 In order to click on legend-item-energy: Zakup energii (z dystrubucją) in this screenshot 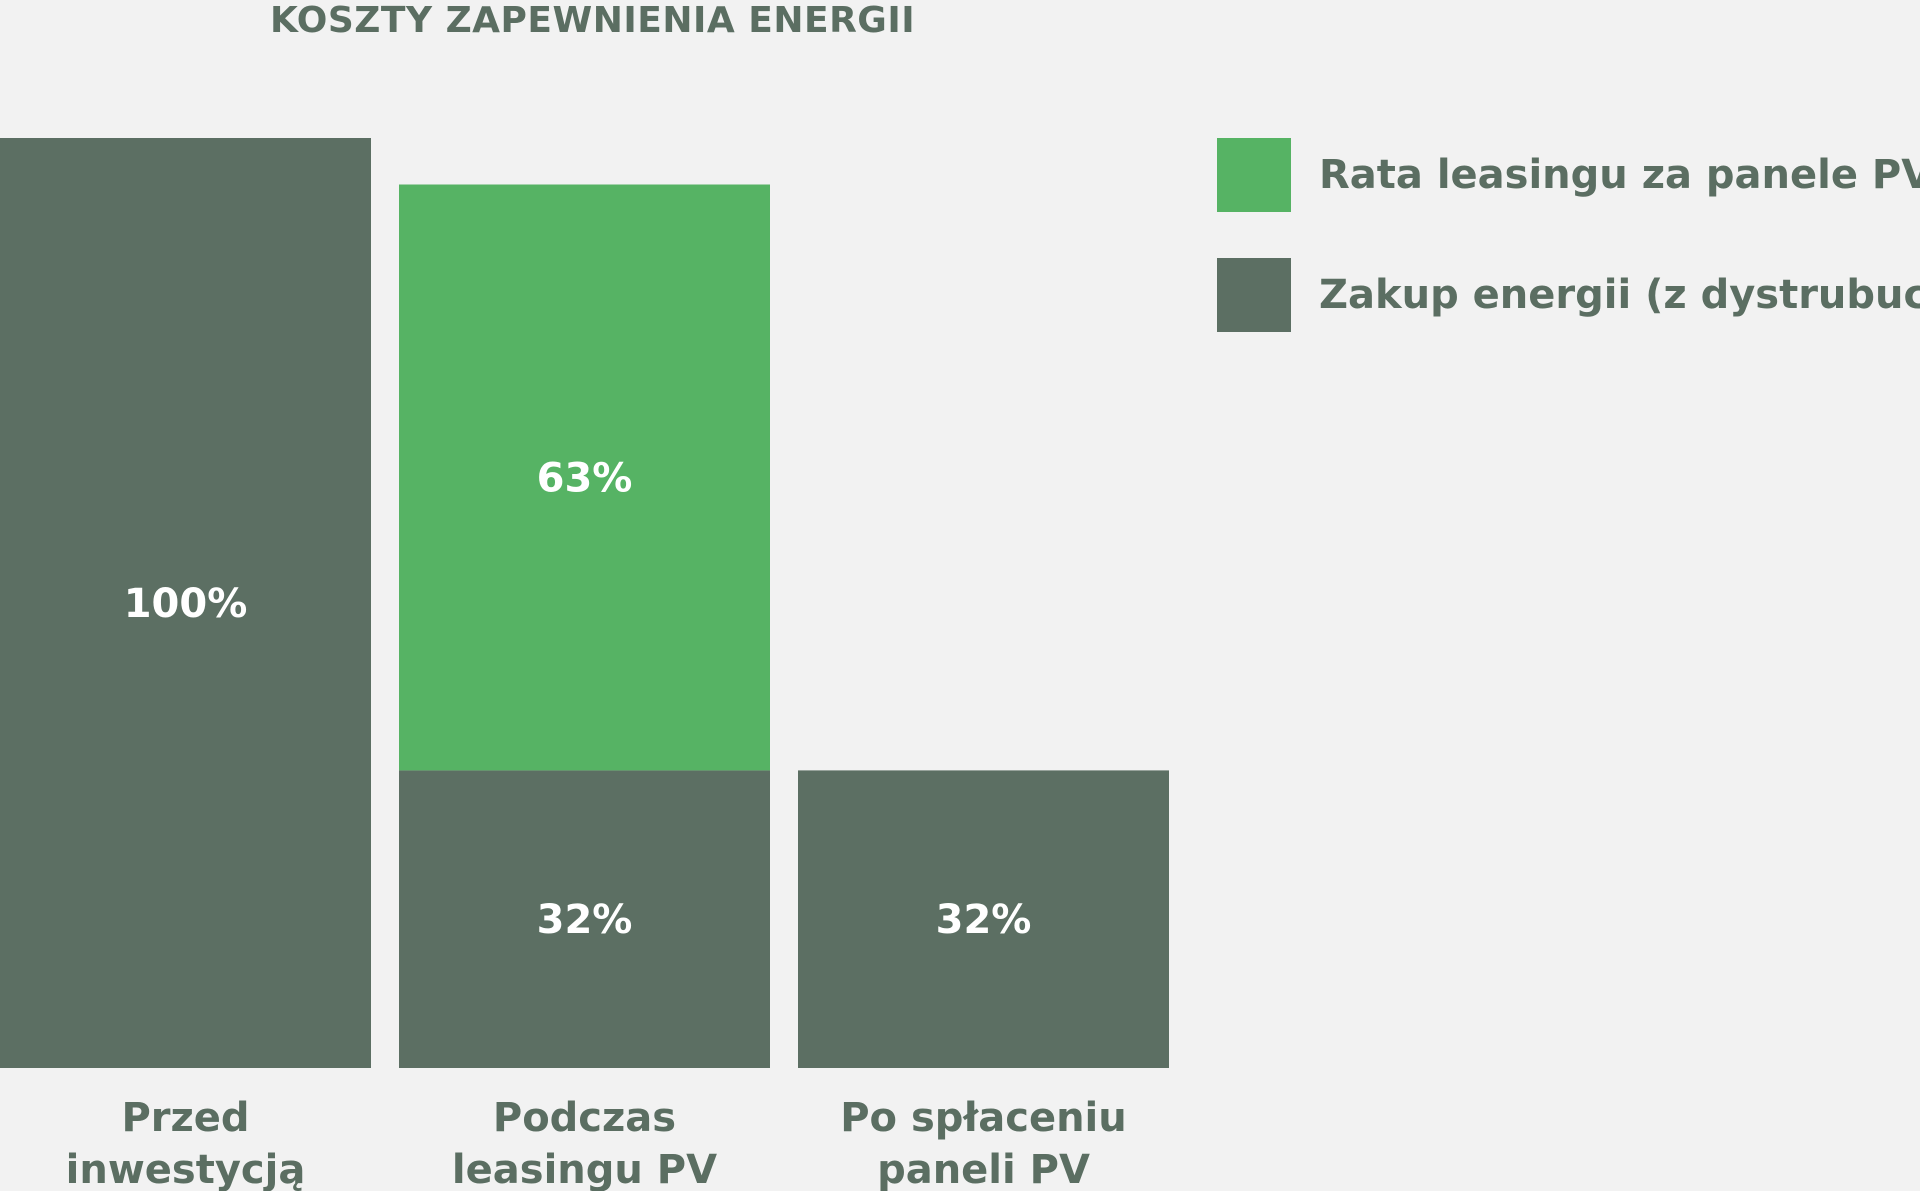, I will do `click(1568, 295)`.